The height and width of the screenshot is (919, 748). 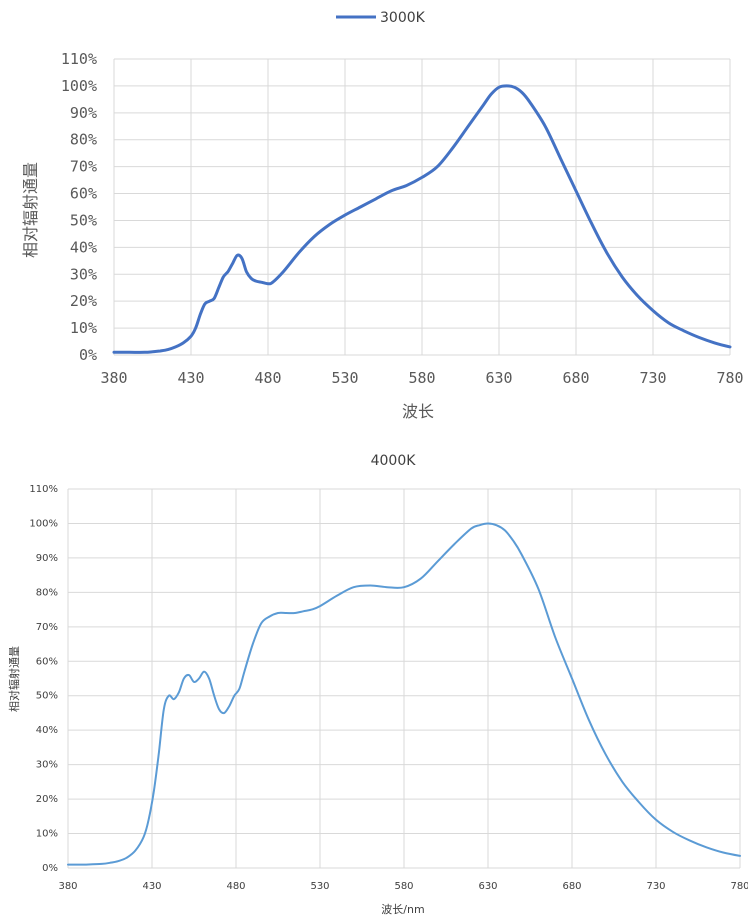 What do you see at coordinates (79, 207) in the screenshot?
I see `chart1-y-tick-labels: 0% 10% 20% 30% 40% 50% 60% 70% 80% 90% 100% 110%` at bounding box center [79, 207].